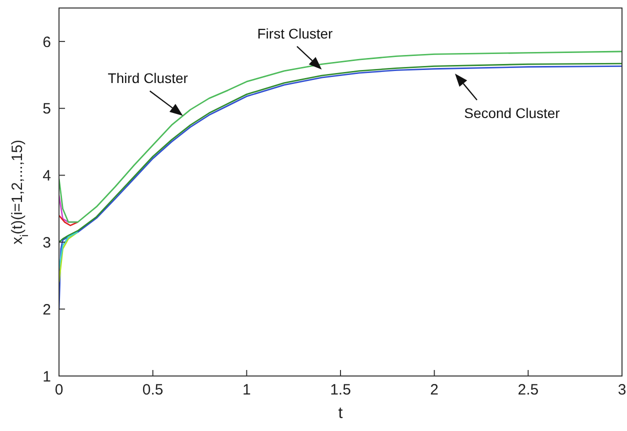 Image resolution: width=627 pixels, height=431 pixels. I want to click on annotation: First Cluster, so click(295, 33).